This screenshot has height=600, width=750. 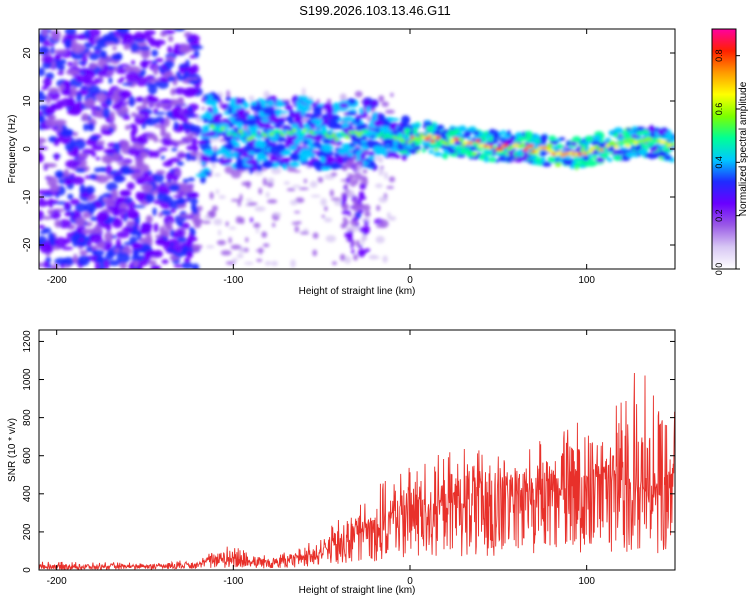 What do you see at coordinates (719, 215) in the screenshot?
I see `colorbar-tick-label: 0.2` at bounding box center [719, 215].